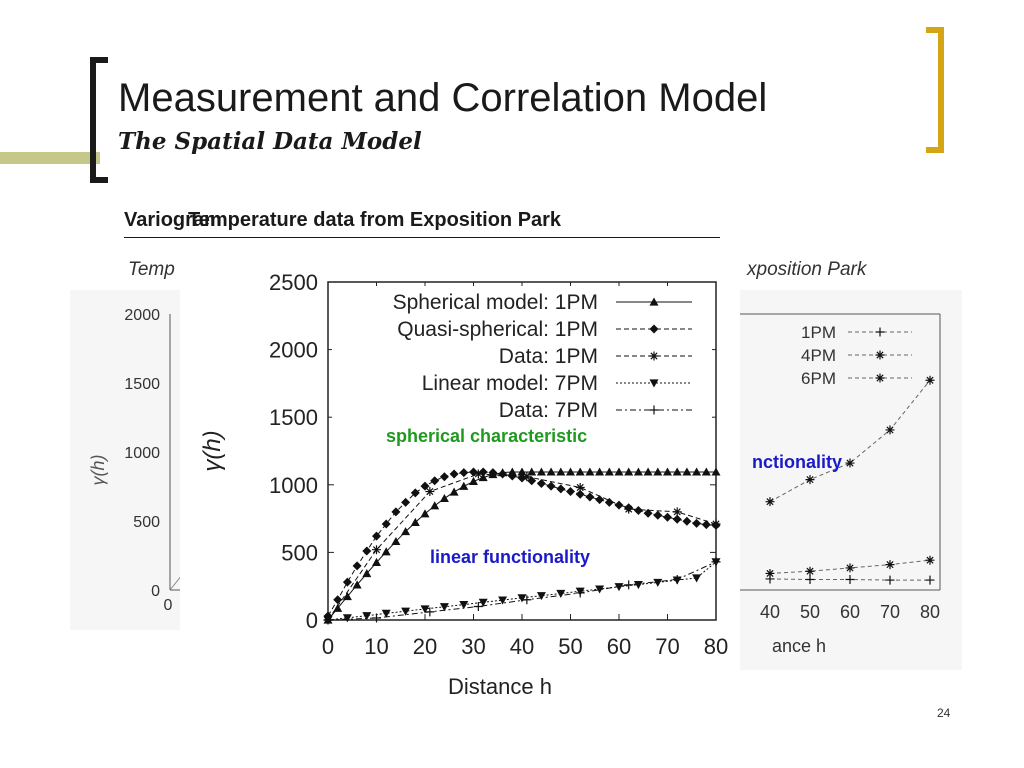 This screenshot has width=1024, height=768. What do you see at coordinates (495, 302) in the screenshot?
I see `legend-label-0: Spherical model: 1PM` at bounding box center [495, 302].